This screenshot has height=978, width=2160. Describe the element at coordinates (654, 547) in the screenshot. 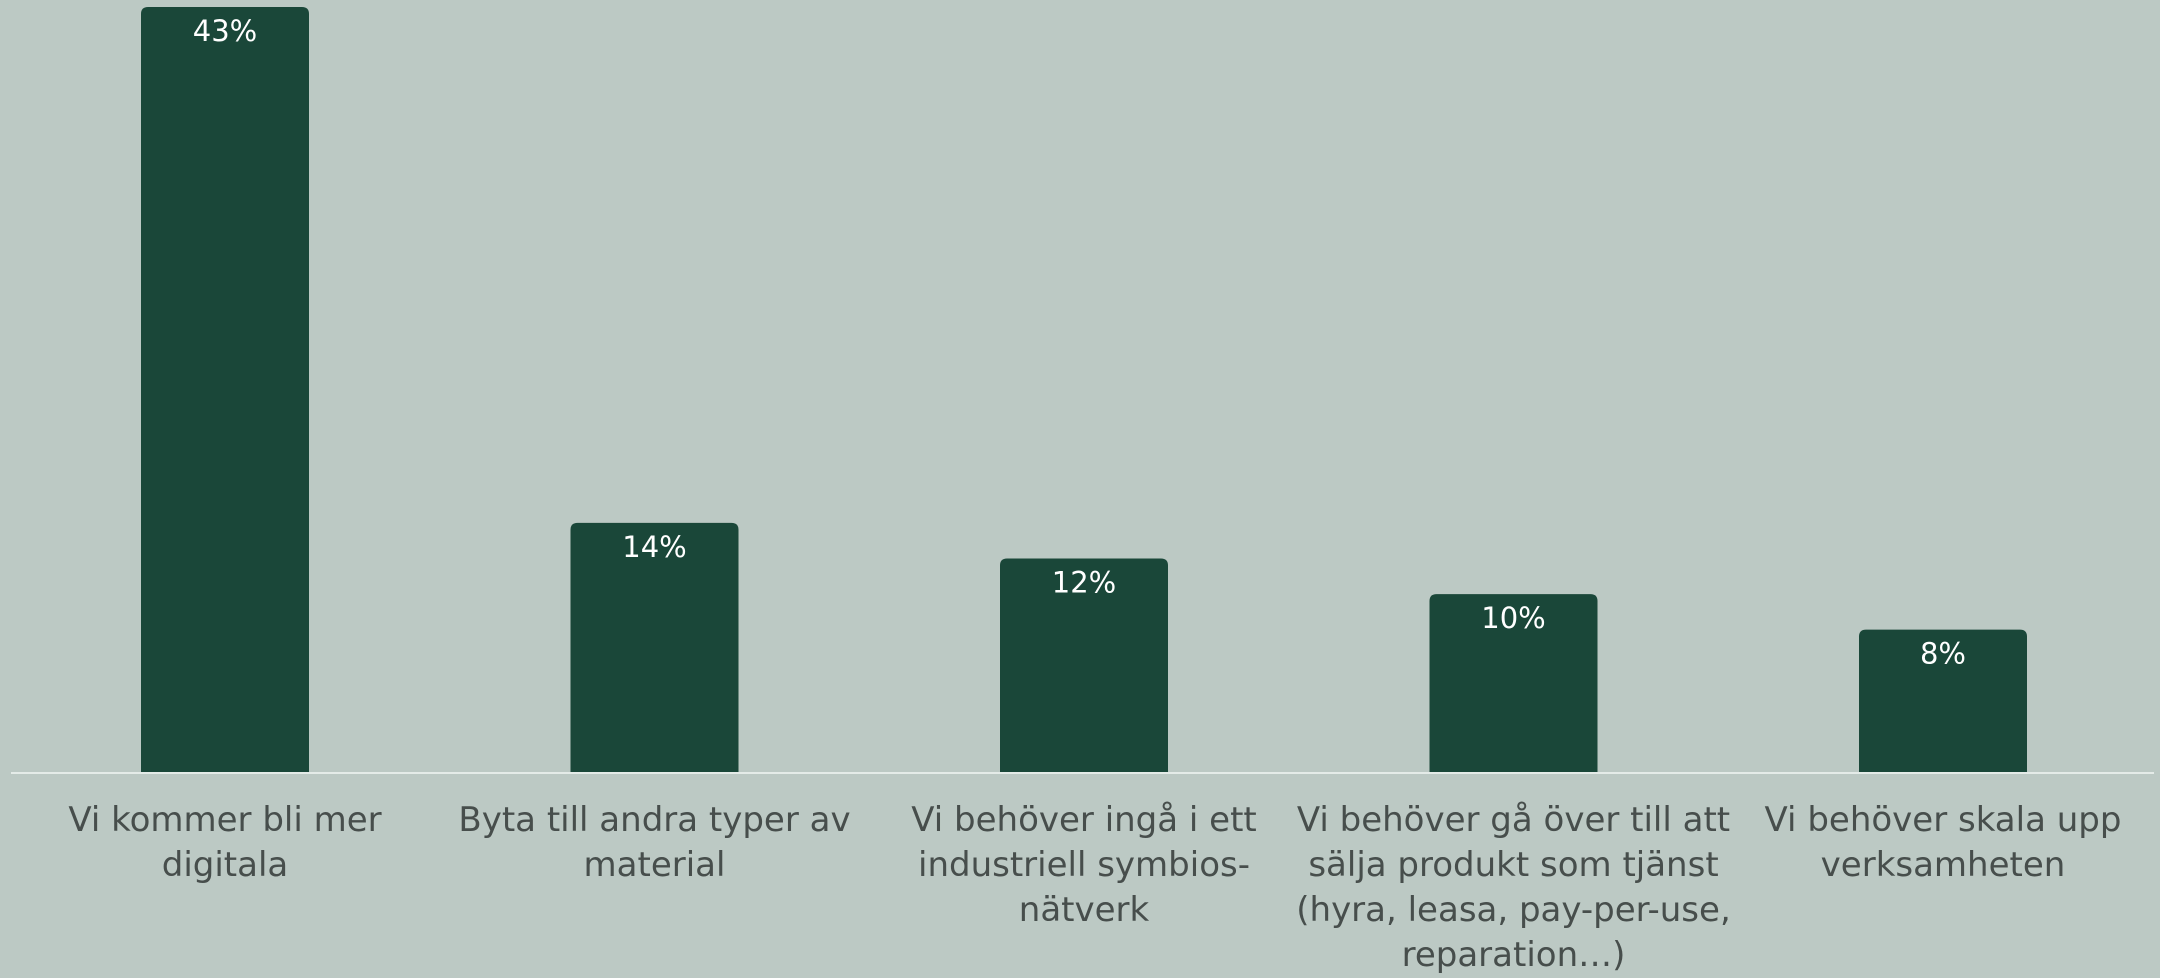

I see `value-label: 14%` at that location.